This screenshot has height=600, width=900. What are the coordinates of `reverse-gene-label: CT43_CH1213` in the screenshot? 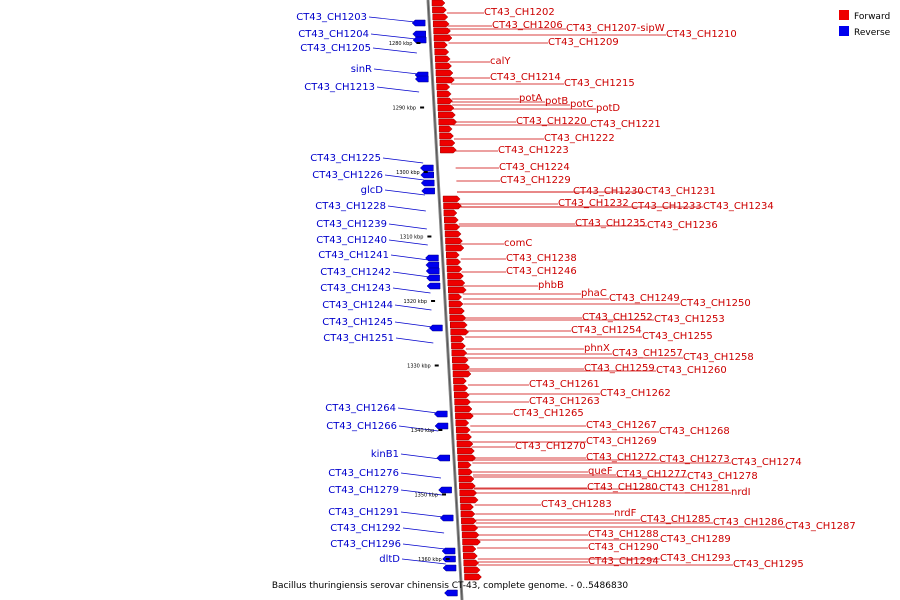 It's located at (339, 87).